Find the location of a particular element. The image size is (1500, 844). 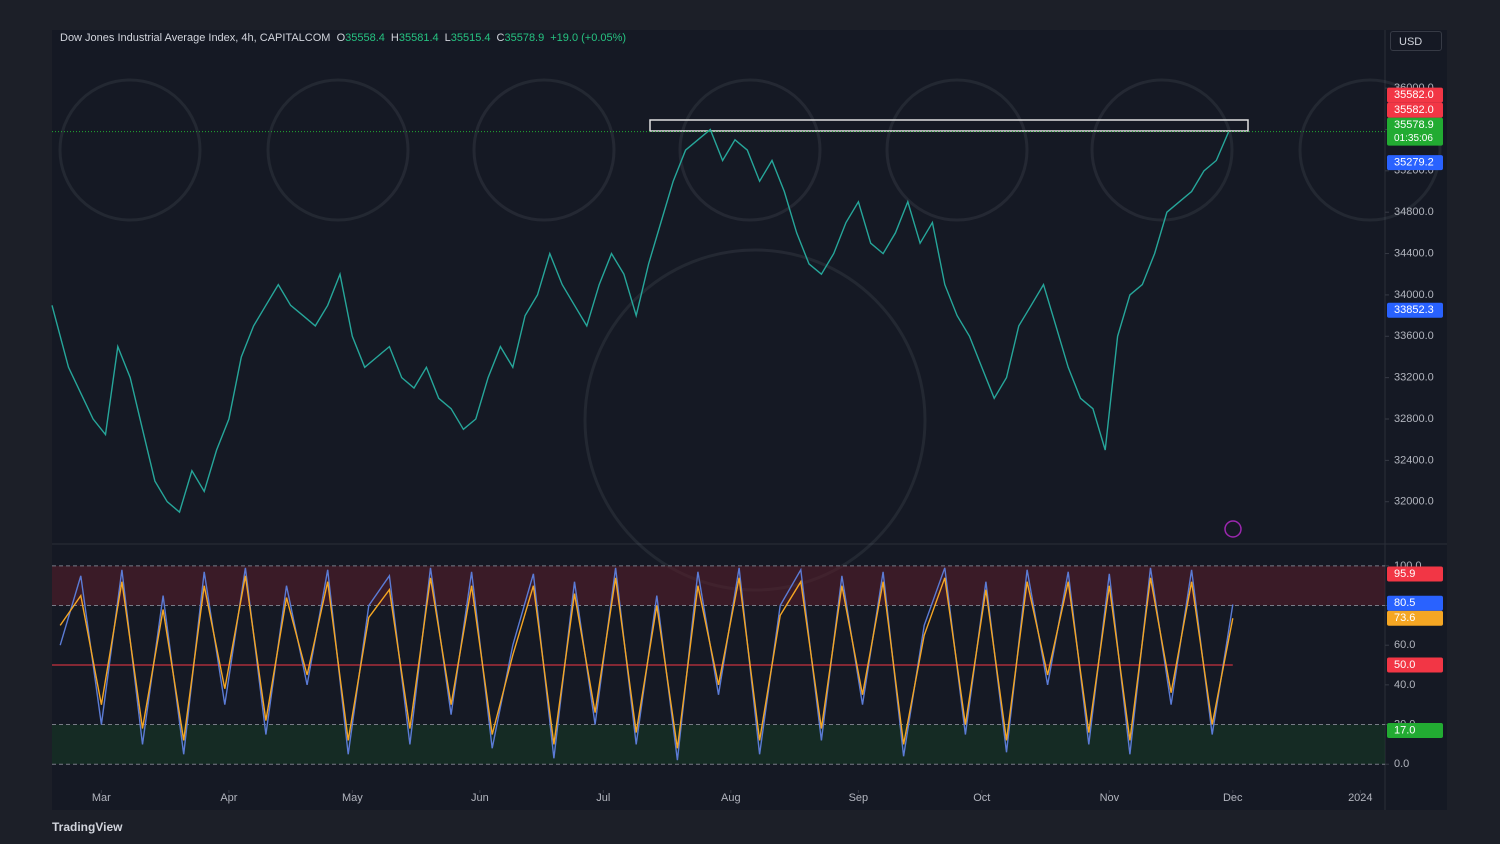

y-tick-label: 0.0 is located at coordinates (1401, 764).